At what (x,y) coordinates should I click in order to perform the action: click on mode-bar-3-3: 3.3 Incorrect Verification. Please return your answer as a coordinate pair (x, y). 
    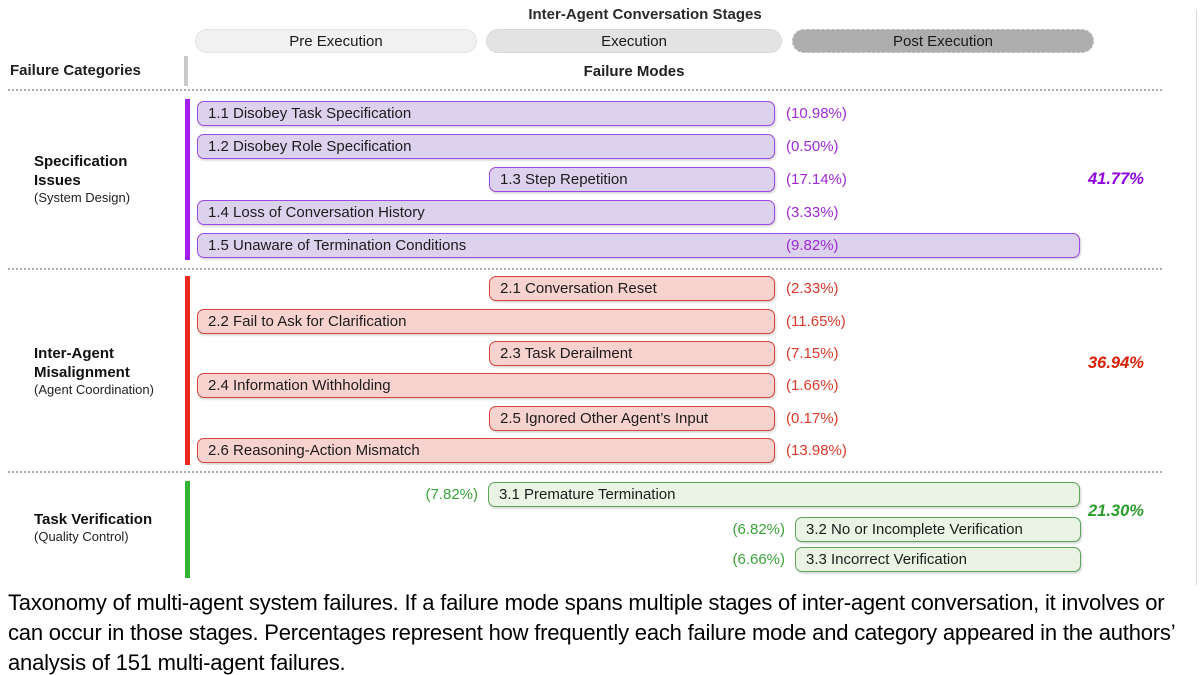
    Looking at the image, I should click on (938, 559).